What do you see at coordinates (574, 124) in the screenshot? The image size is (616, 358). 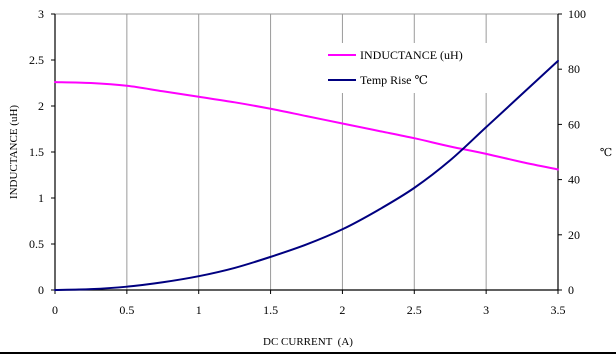 I see `y2-tick-label-3: 60` at bounding box center [574, 124].